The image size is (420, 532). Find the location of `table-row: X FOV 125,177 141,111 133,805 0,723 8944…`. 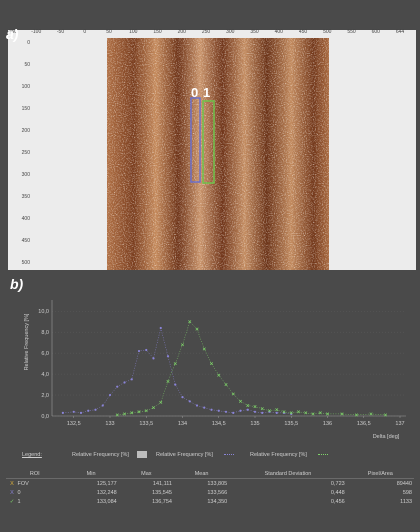

table-row: X FOV 125,177 141,111 133,805 0,723 8944… is located at coordinates (210, 484).